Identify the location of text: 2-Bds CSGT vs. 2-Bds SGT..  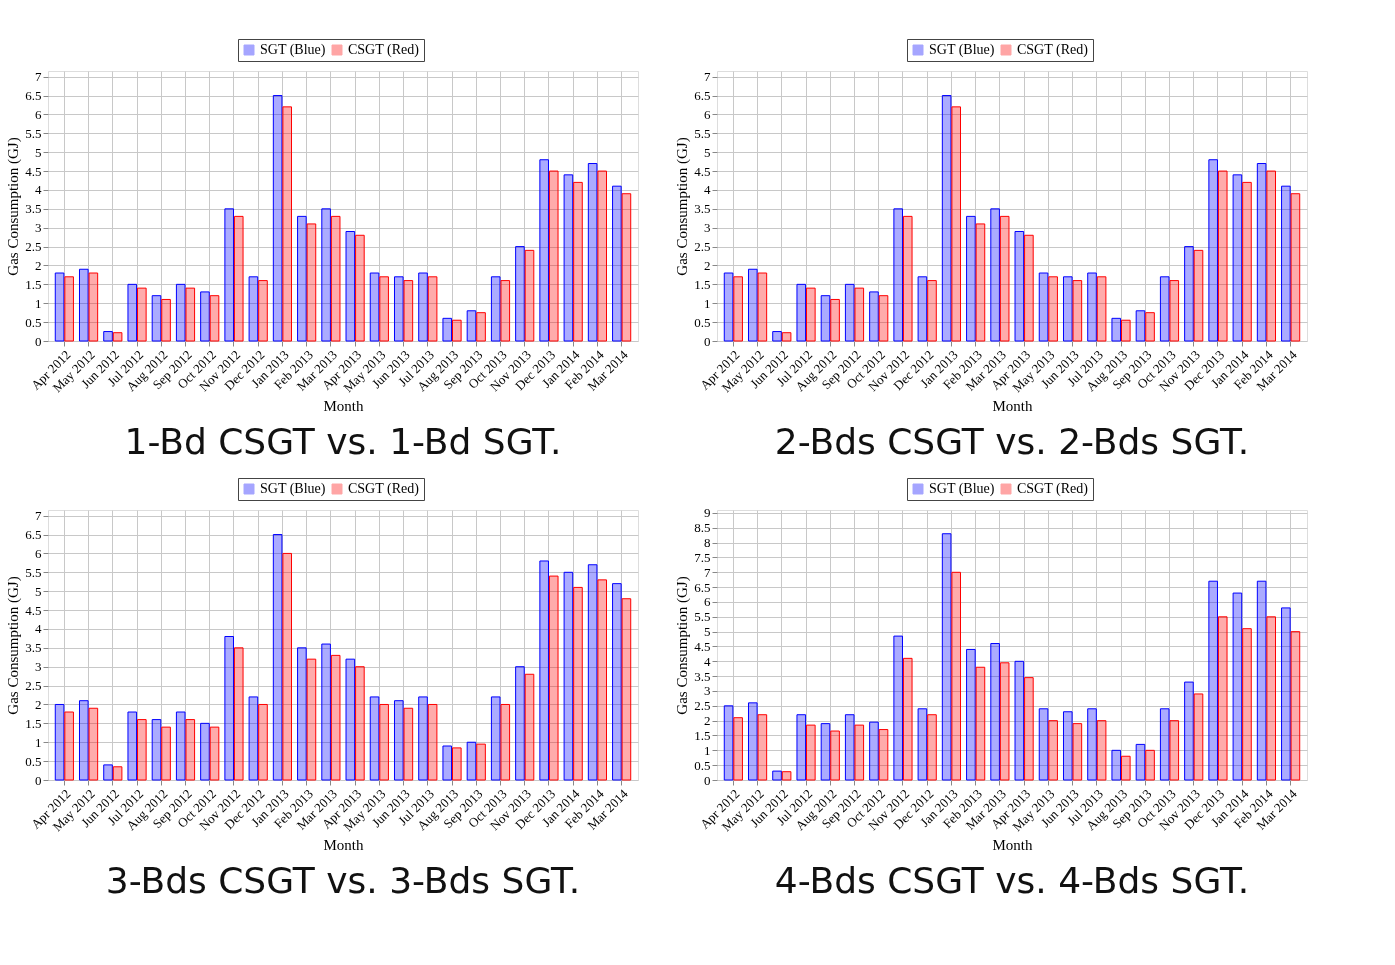
(1012, 441).